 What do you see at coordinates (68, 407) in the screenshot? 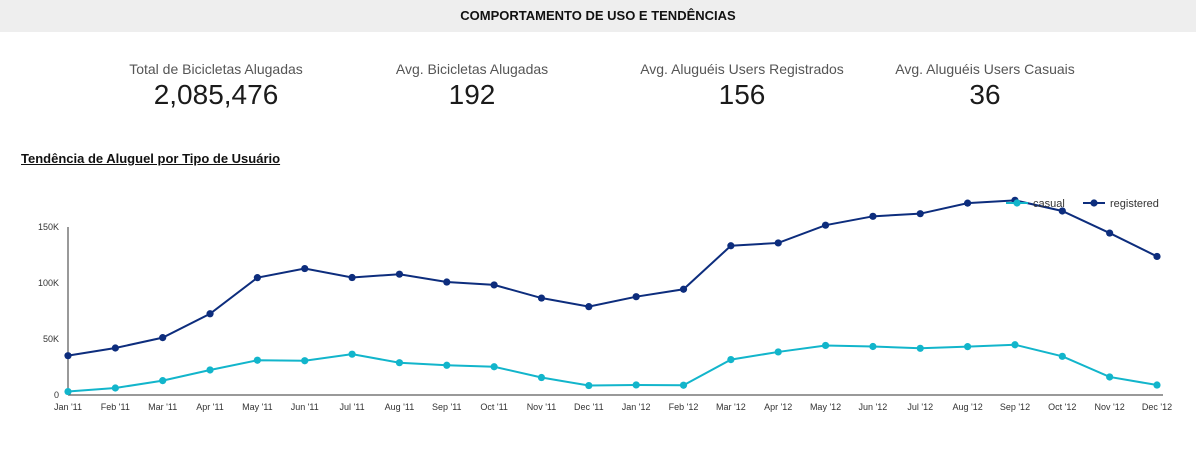
I see `x-tick-label: Jan '11` at bounding box center [68, 407].